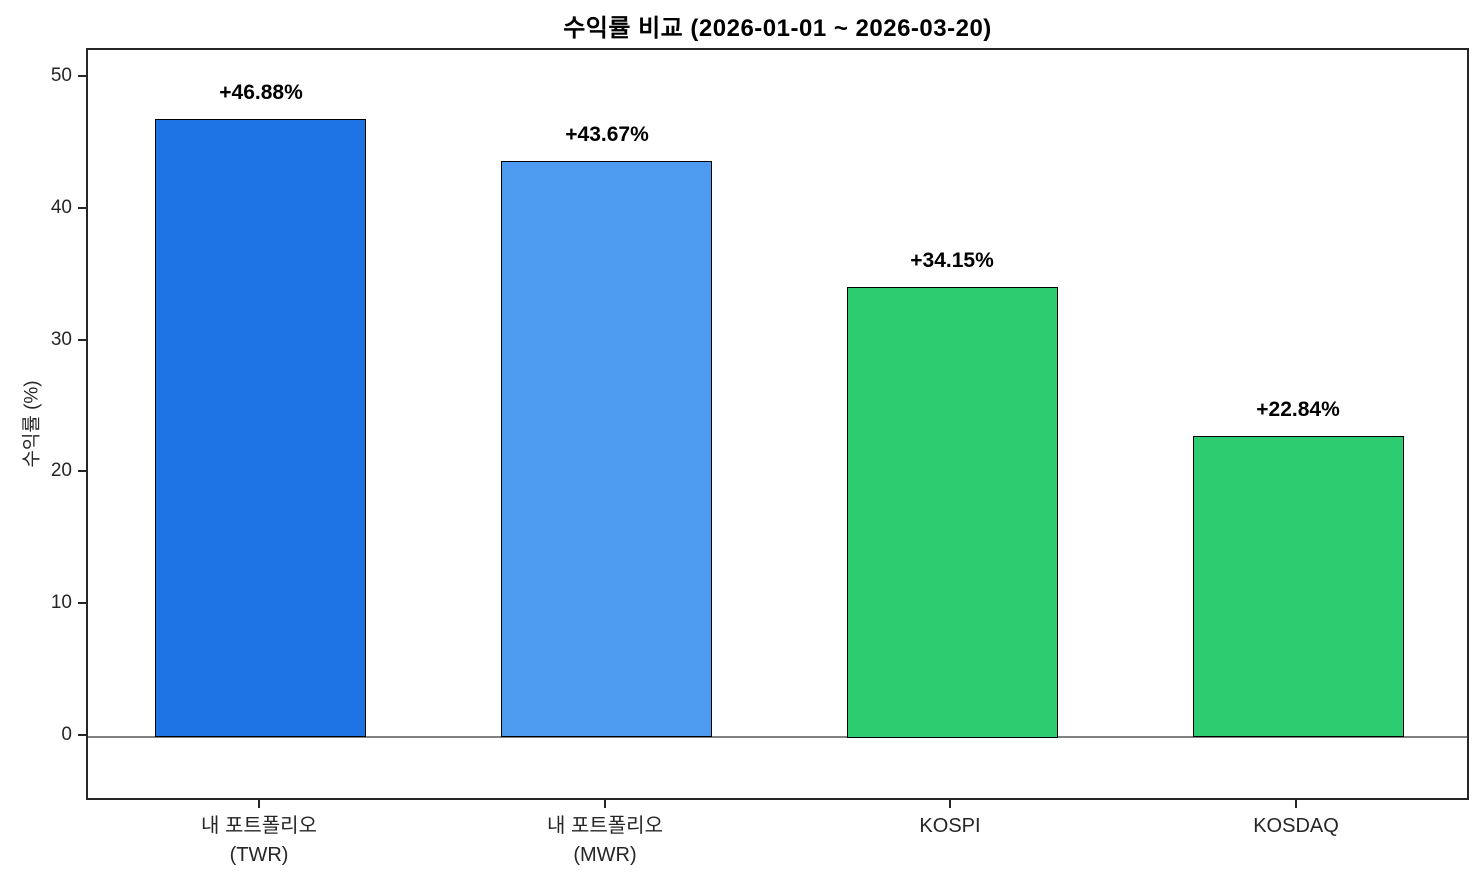 The image size is (1484, 883). Describe the element at coordinates (32, 424) in the screenshot. I see `y-axis-label: 수익률 (%)` at that location.